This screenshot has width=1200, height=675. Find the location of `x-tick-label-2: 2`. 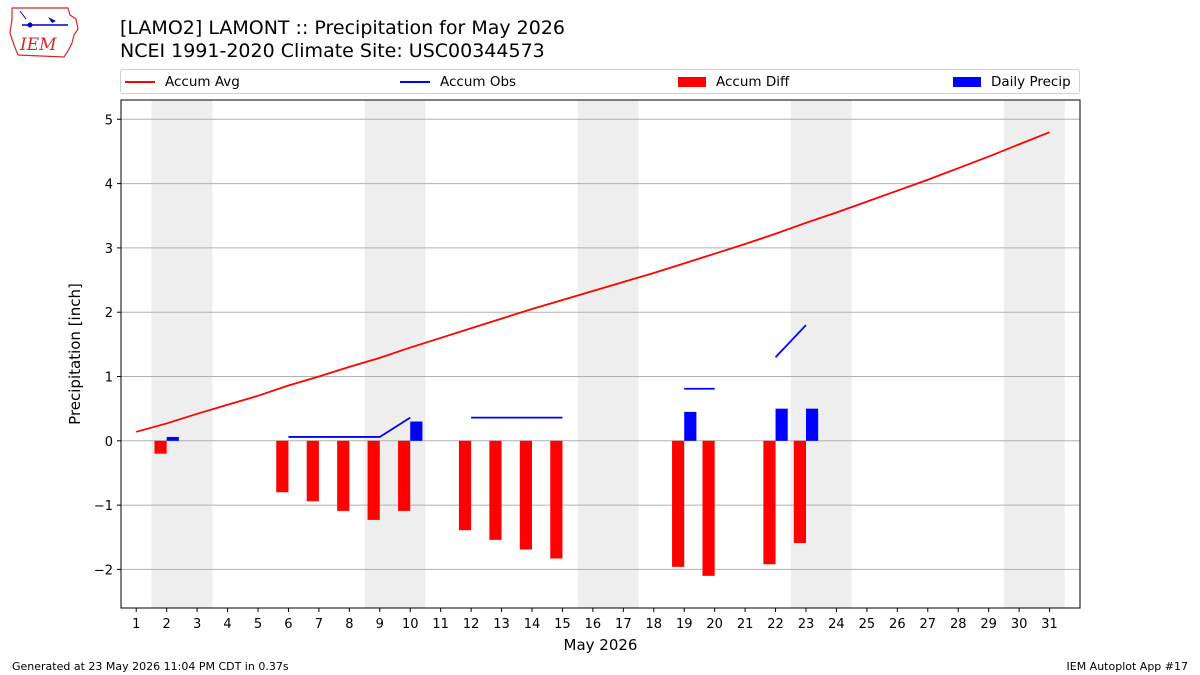

x-tick-label-2: 2 is located at coordinates (167, 624).